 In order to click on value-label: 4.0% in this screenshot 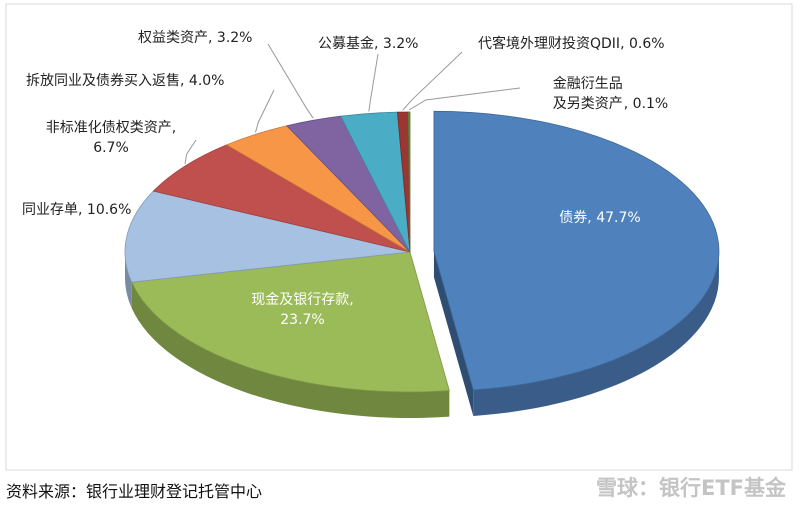, I will do `click(202, 81)`.